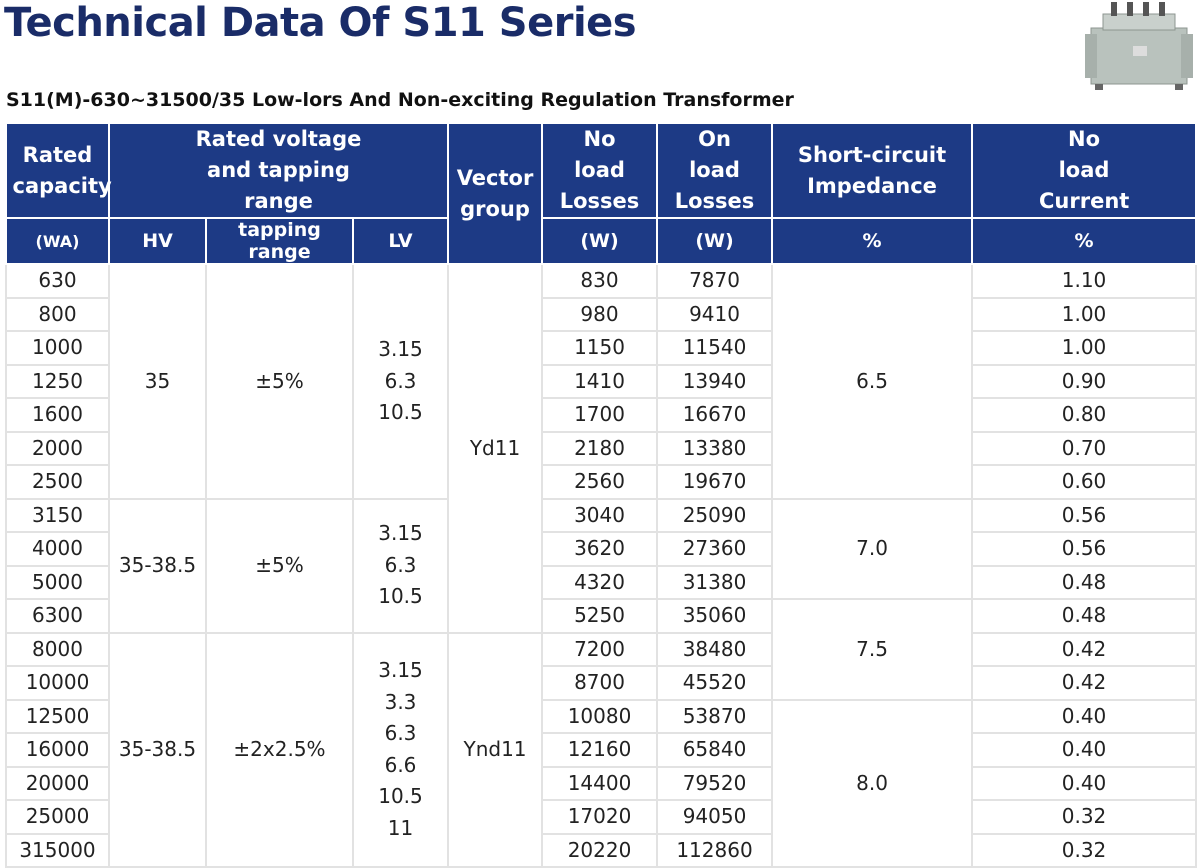  What do you see at coordinates (715, 850) in the screenshot?
I see `on-load-cell: 112860` at bounding box center [715, 850].